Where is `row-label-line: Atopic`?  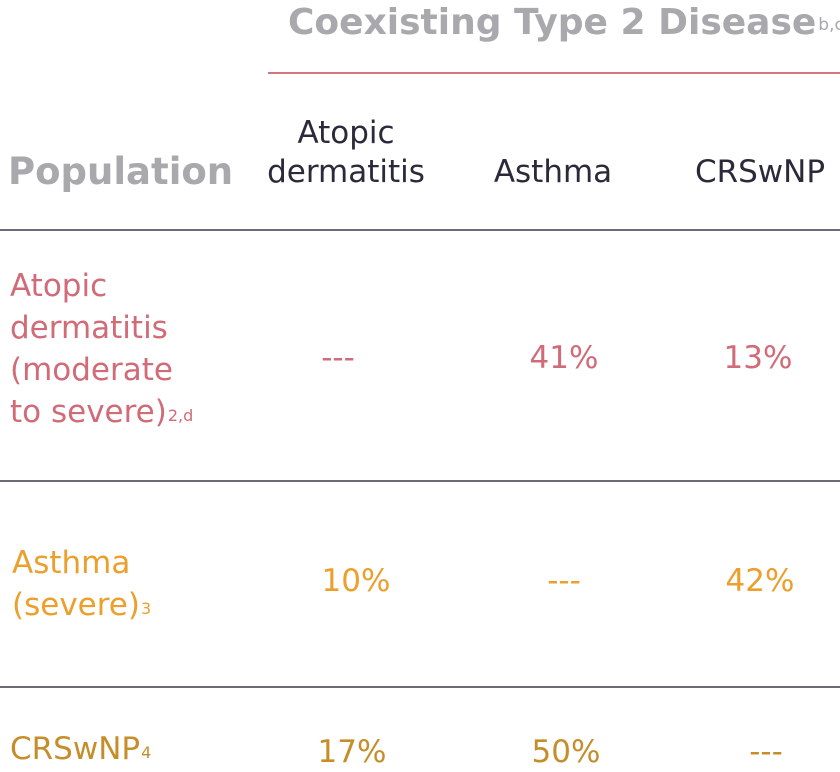
row-label-line: Atopic is located at coordinates (59, 286).